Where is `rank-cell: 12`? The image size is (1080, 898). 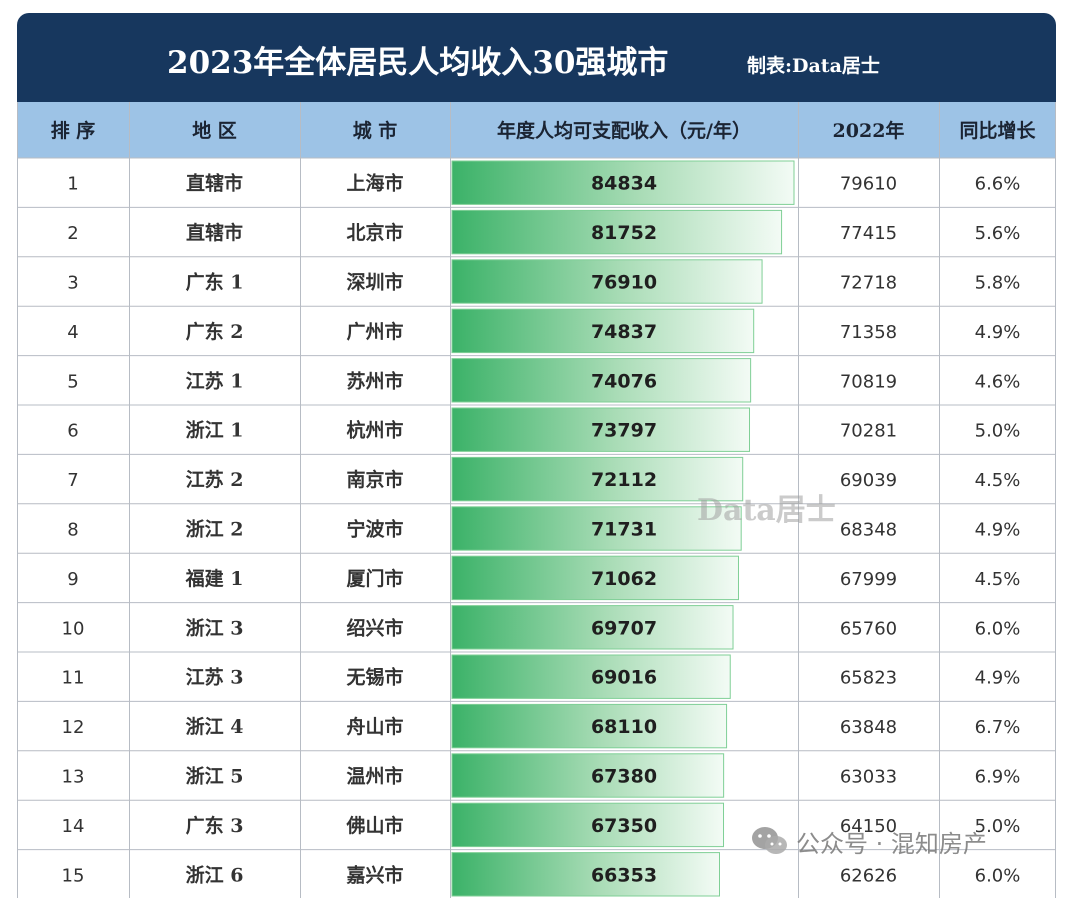 rank-cell: 12 is located at coordinates (73, 727).